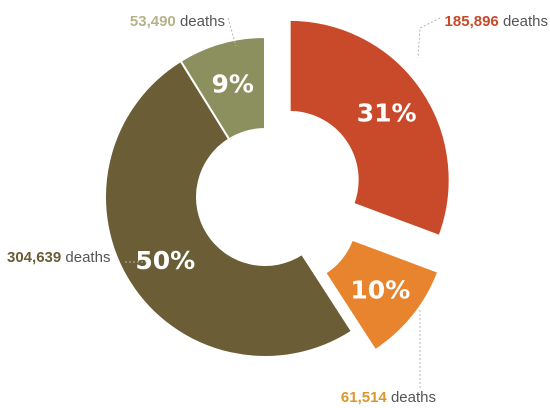  Describe the element at coordinates (165, 260) in the screenshot. I see `percent-label-slice-3: 50%` at that location.